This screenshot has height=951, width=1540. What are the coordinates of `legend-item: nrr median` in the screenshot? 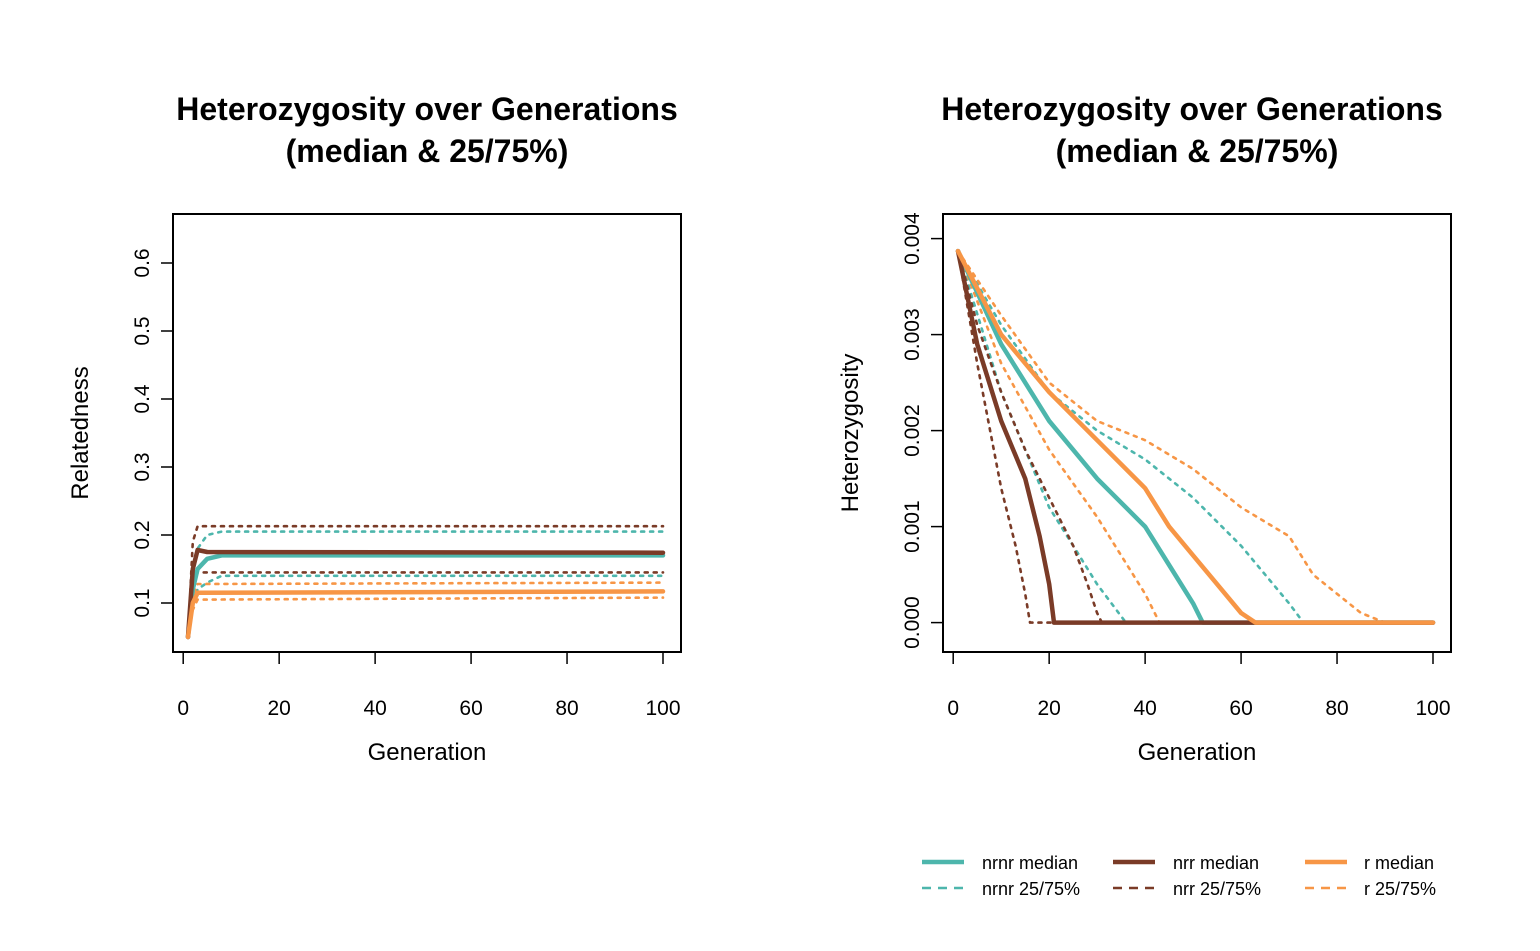 It's located at (1186, 863).